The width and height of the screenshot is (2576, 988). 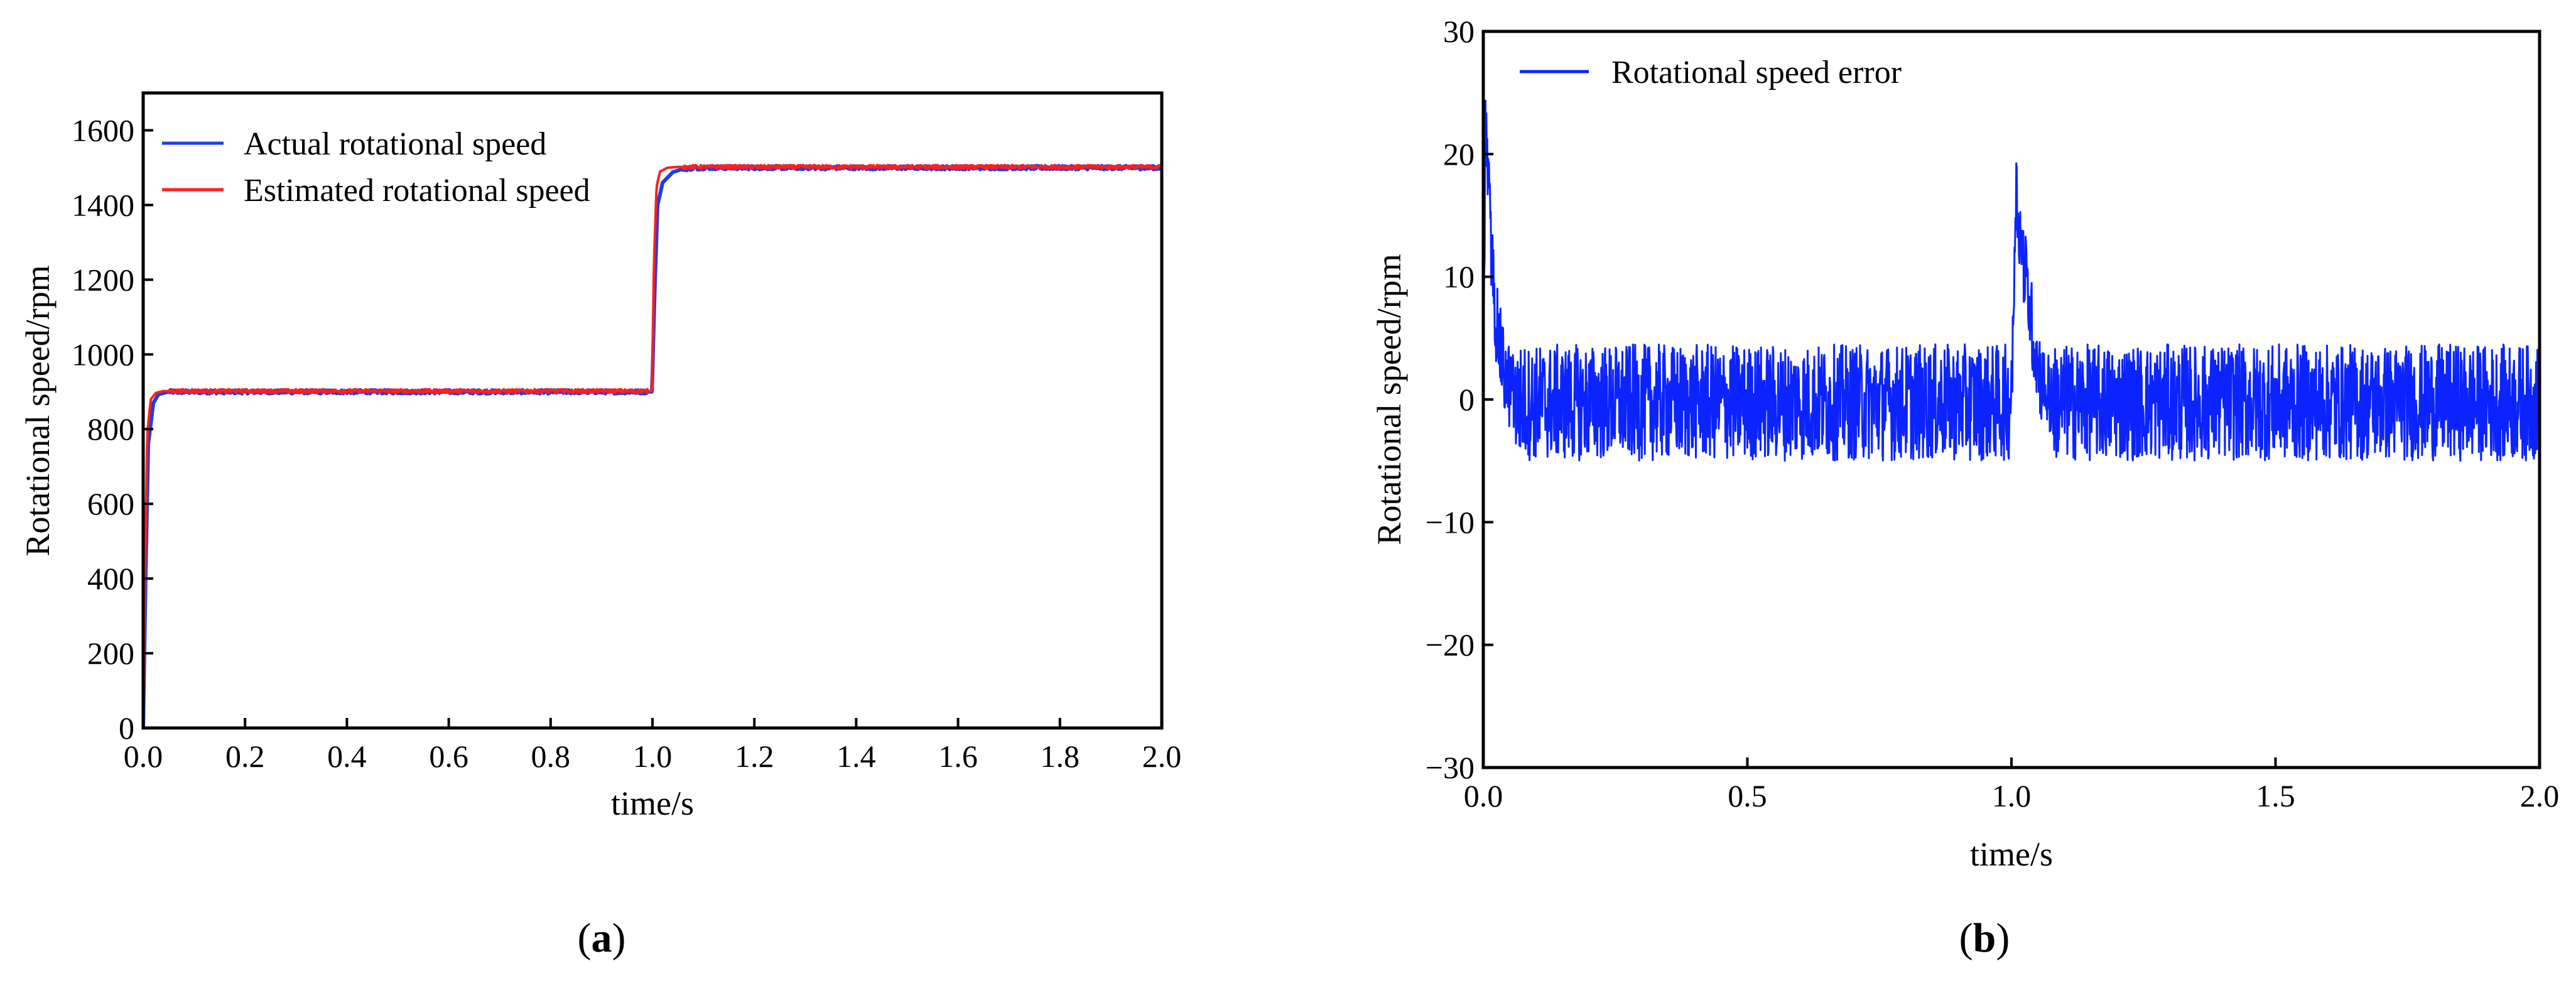 I want to click on panel-b-x-axis-label: time/s, so click(x=2012, y=854).